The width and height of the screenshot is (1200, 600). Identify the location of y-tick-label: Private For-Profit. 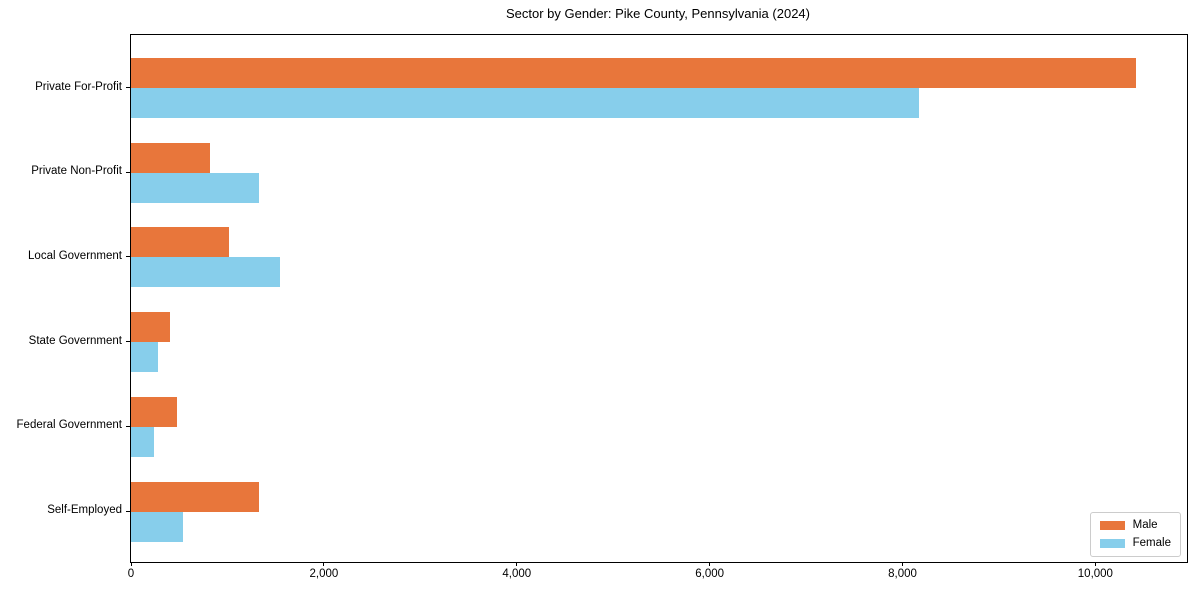
(78, 86).